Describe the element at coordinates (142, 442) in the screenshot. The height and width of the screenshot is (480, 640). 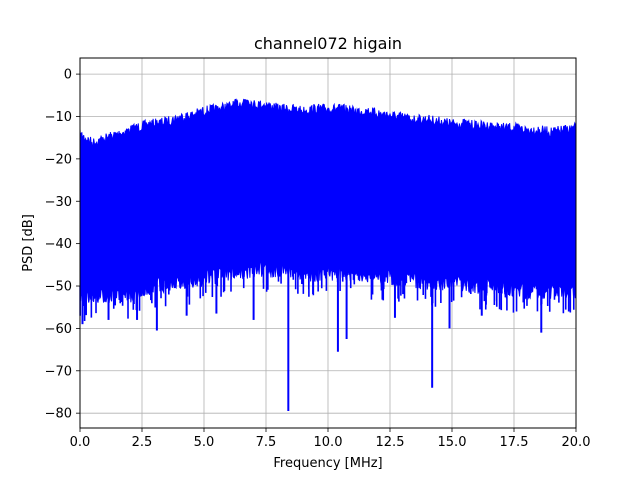
I see `x-tick-label: 2.5` at that location.